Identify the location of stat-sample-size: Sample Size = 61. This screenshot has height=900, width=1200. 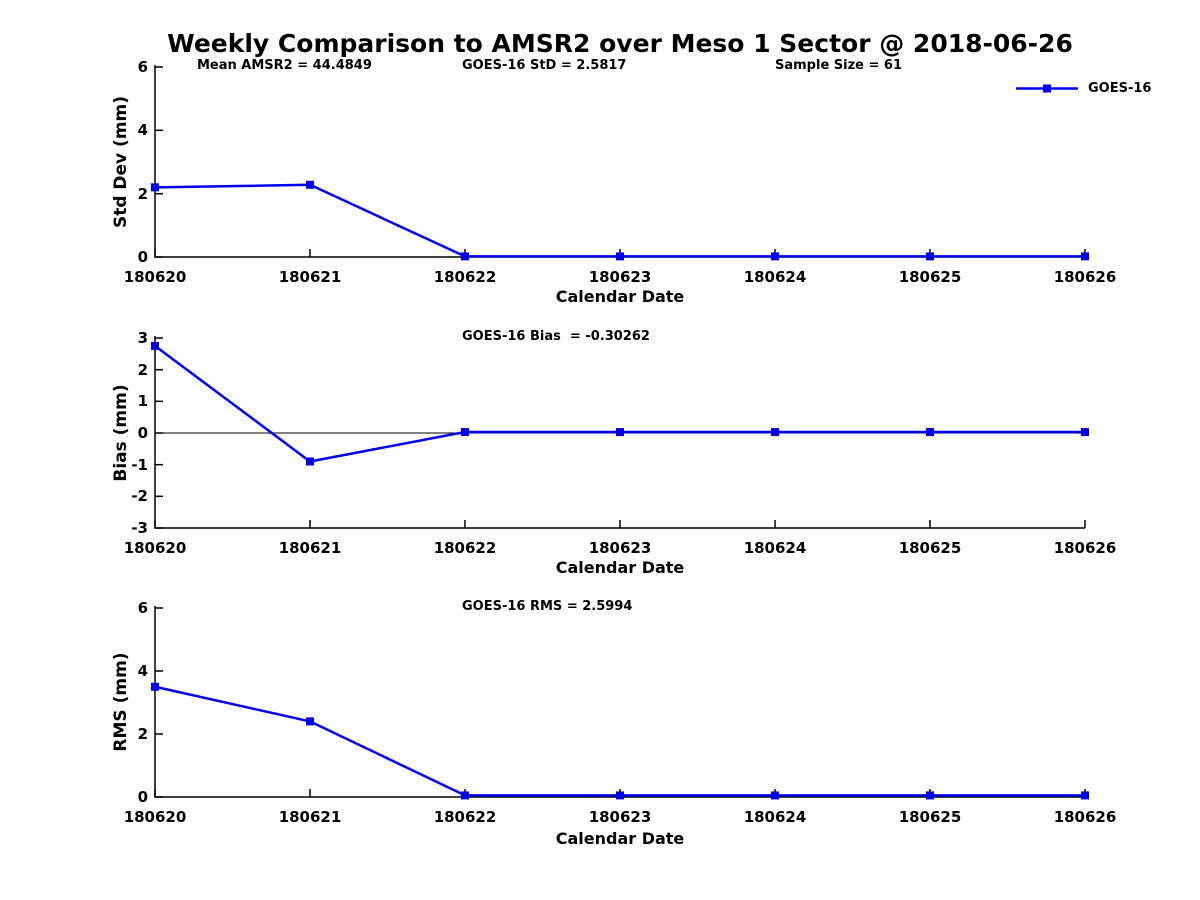
(839, 65).